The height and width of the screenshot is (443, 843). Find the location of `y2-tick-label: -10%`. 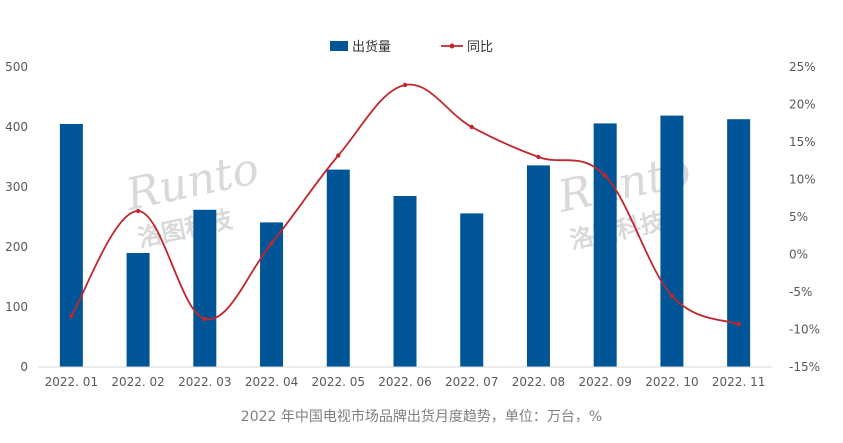

y2-tick-label: -10% is located at coordinates (804, 330).